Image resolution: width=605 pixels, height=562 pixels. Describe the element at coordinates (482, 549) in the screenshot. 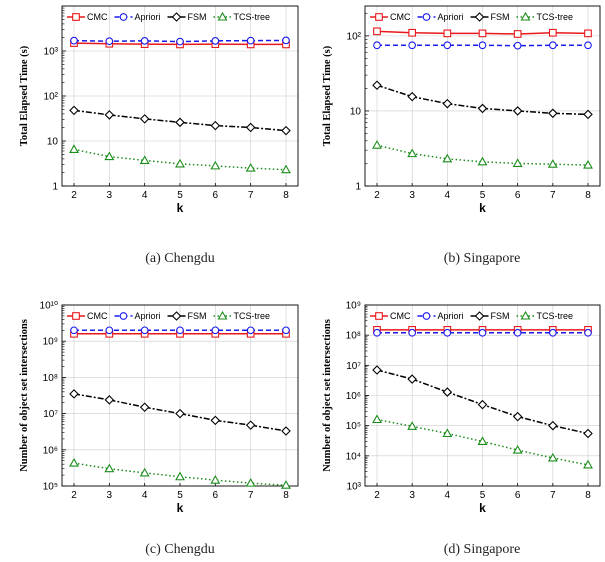

I see `subfigure-caption: (d) Singapore` at that location.